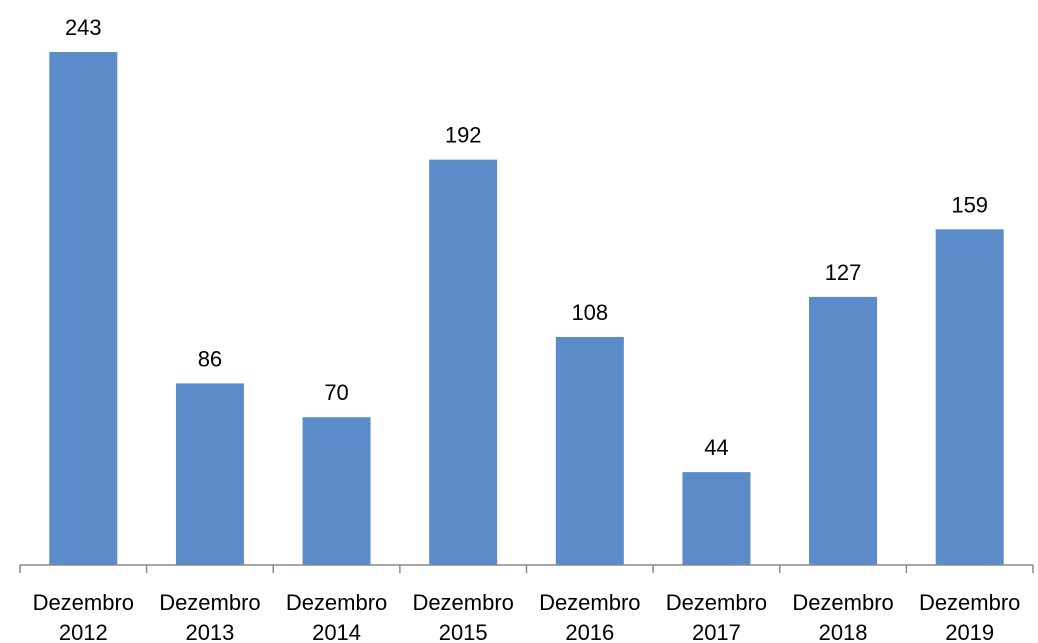 The image size is (1038, 643). I want to click on data-label-2017: 44, so click(716, 447).